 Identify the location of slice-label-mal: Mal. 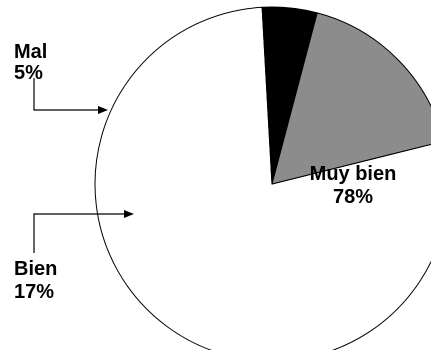
(30, 52).